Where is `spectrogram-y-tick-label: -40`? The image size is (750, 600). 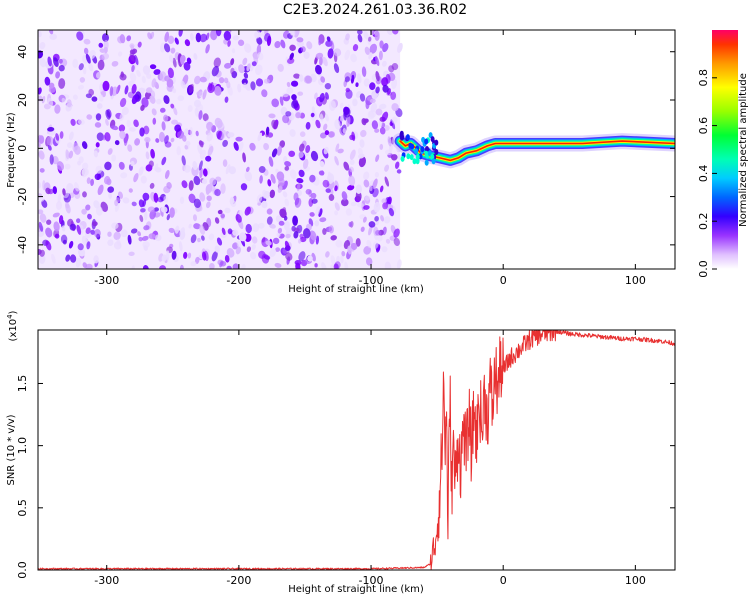 spectrogram-y-tick-label: -40 is located at coordinates (22, 245).